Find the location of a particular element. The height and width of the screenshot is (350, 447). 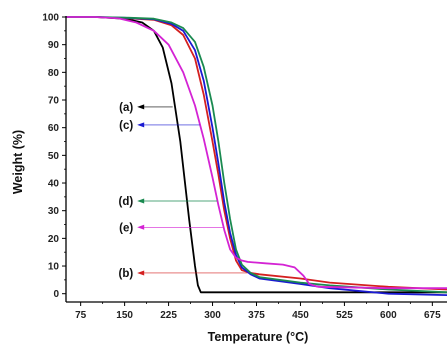

y-tick-label-50: 50 is located at coordinates (54, 156).